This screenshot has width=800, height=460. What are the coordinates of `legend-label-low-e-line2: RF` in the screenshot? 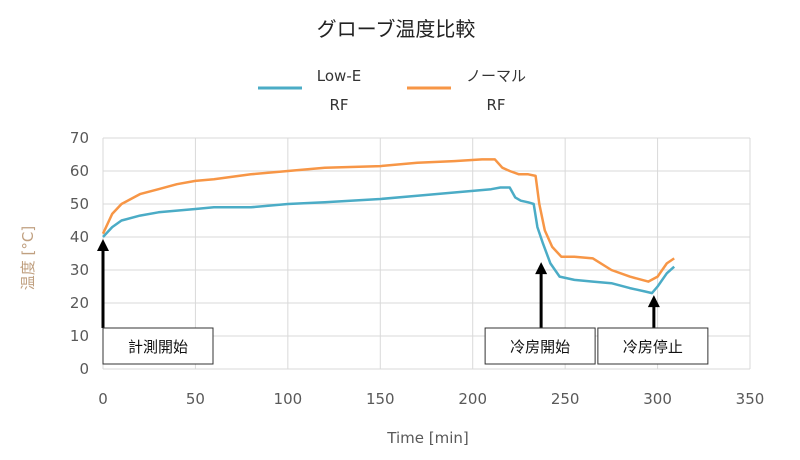 It's located at (338, 105).